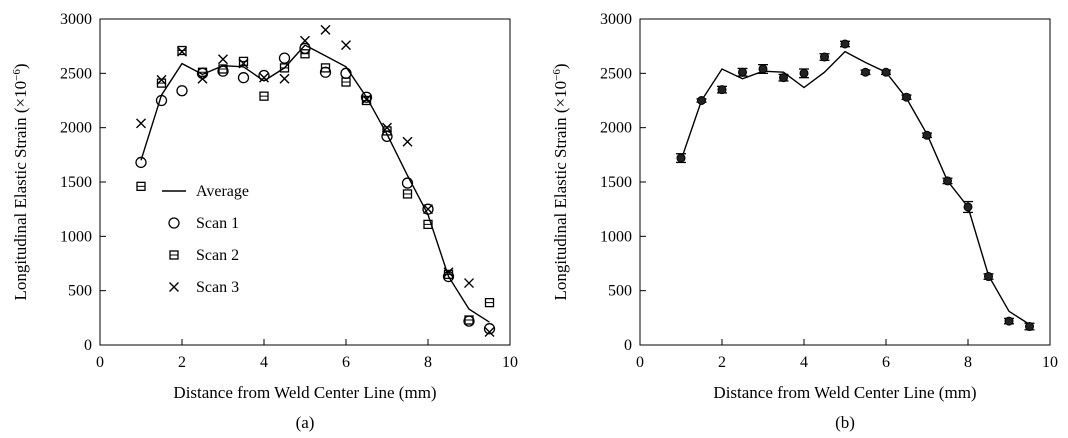  What do you see at coordinates (845, 422) in the screenshot?
I see `panel-label: (b)` at bounding box center [845, 422].